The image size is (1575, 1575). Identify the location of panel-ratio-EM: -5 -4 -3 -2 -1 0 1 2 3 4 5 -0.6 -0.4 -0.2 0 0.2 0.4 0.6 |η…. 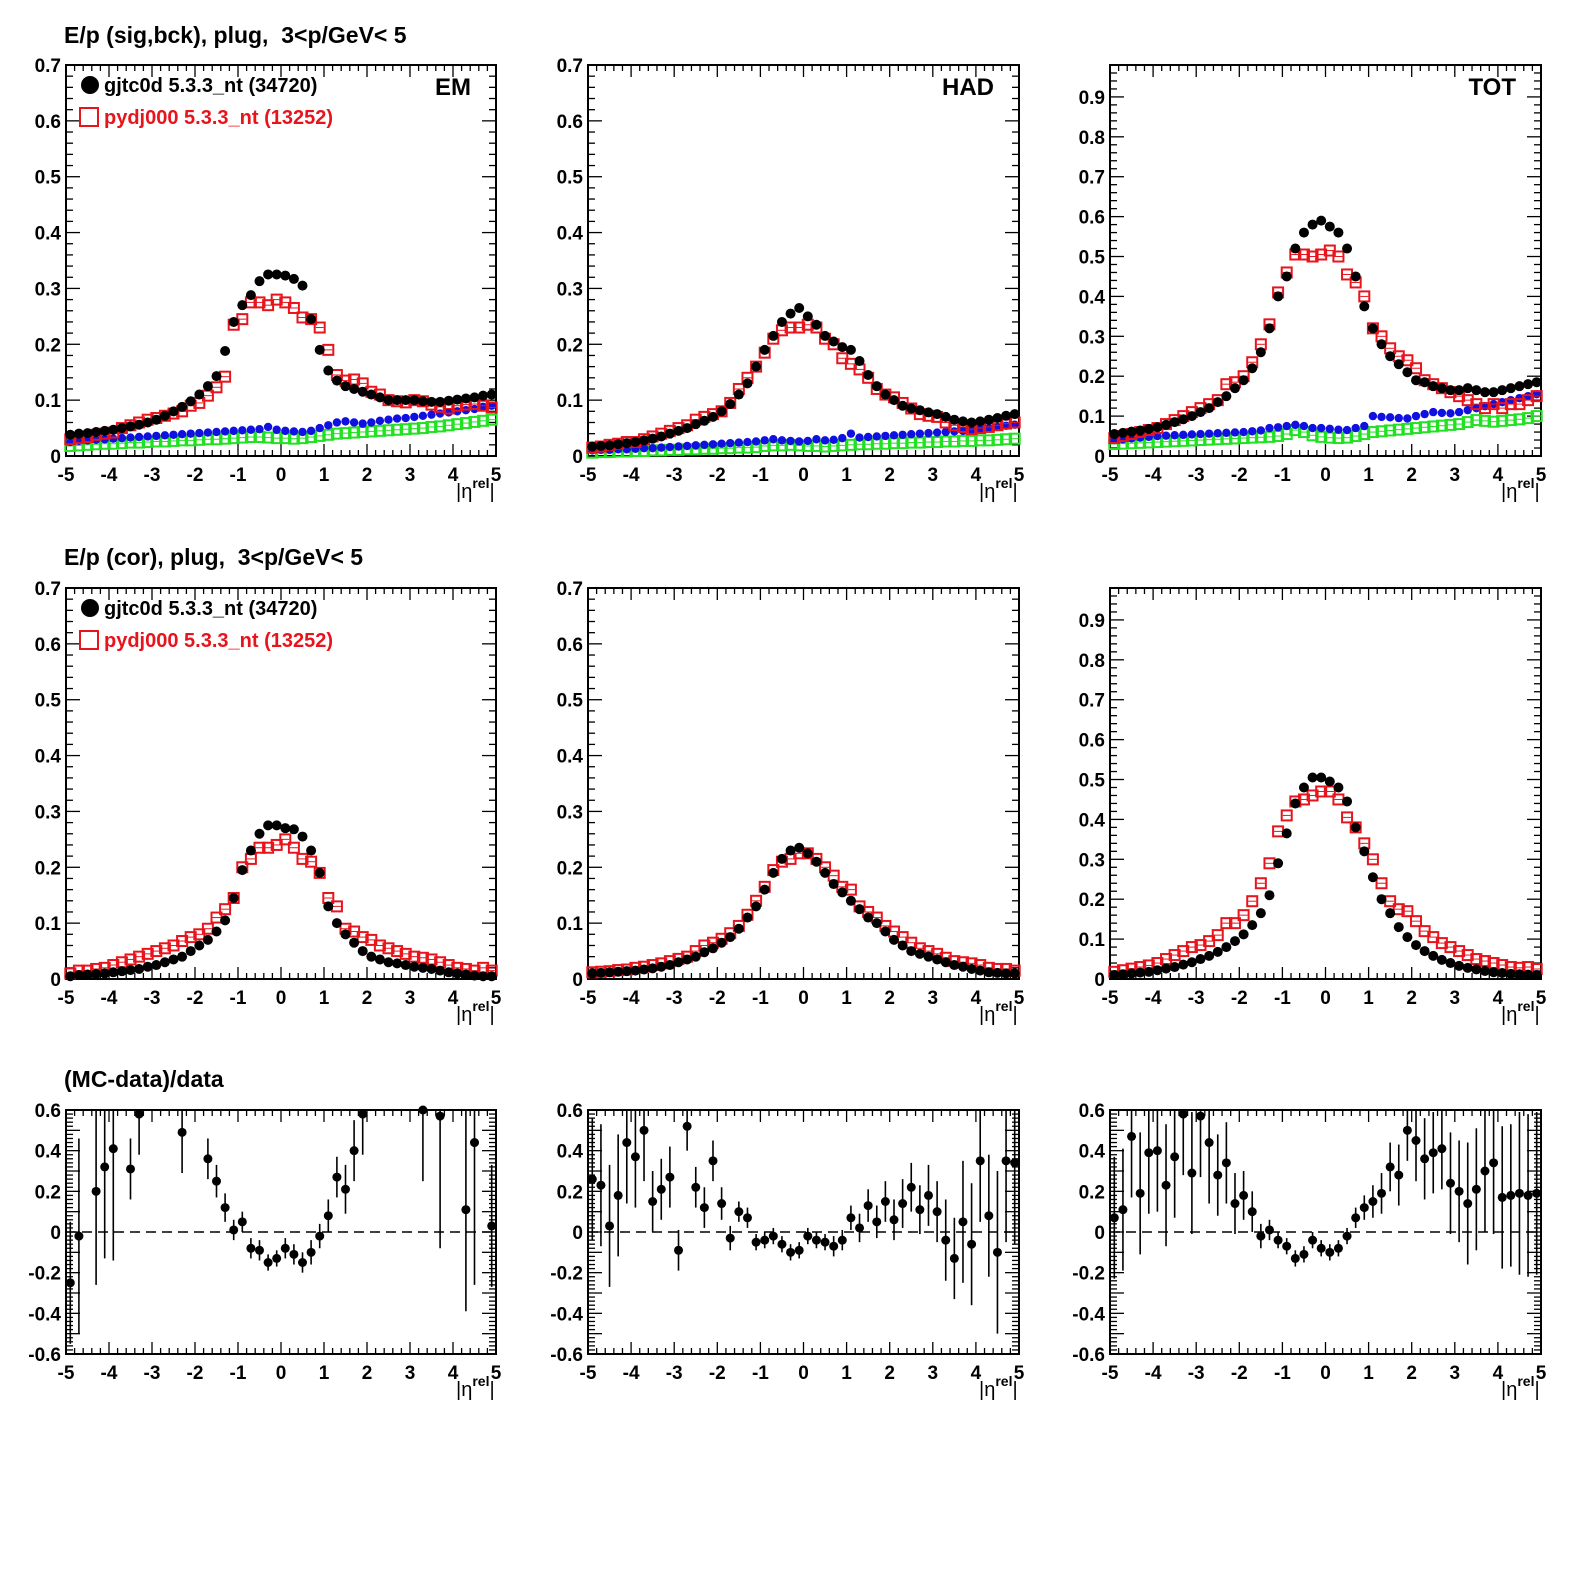
(264, 1251).